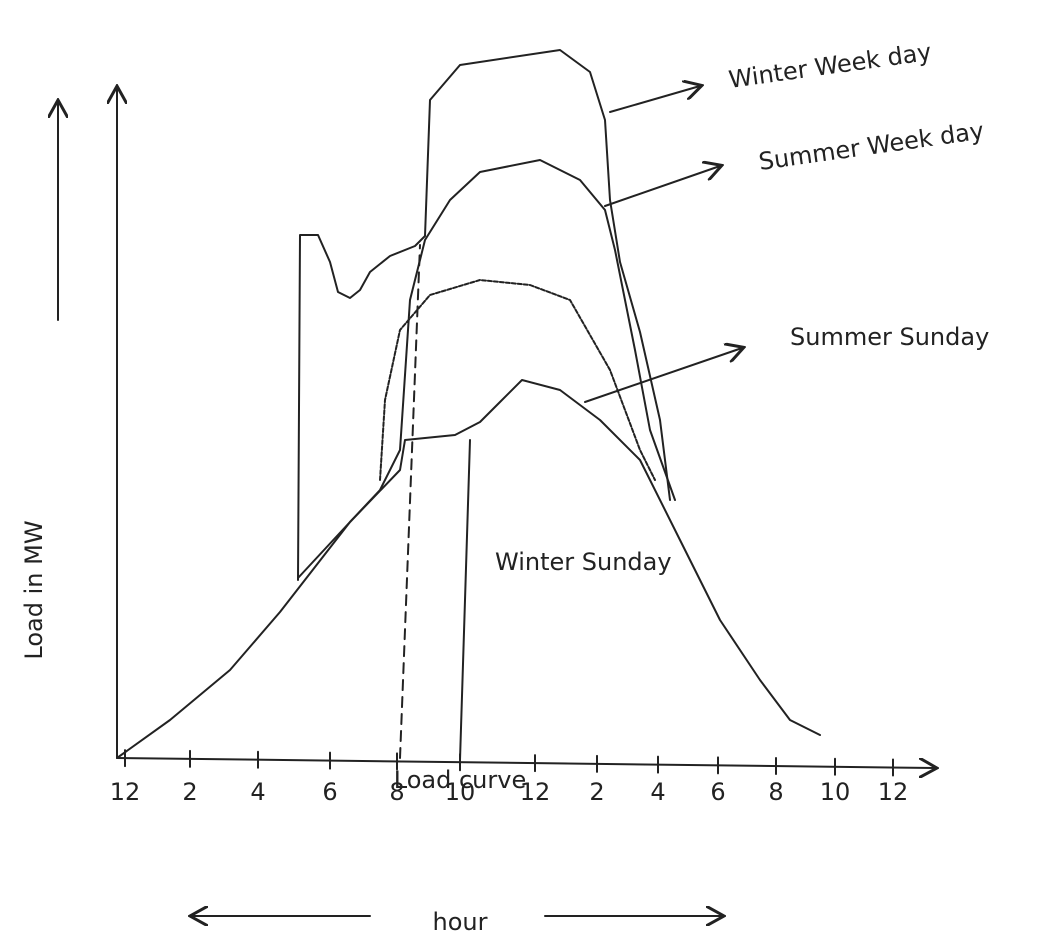 This screenshot has height=944, width=1039. What do you see at coordinates (889, 337) in the screenshot?
I see `curve-label: Summer Sunday` at bounding box center [889, 337].